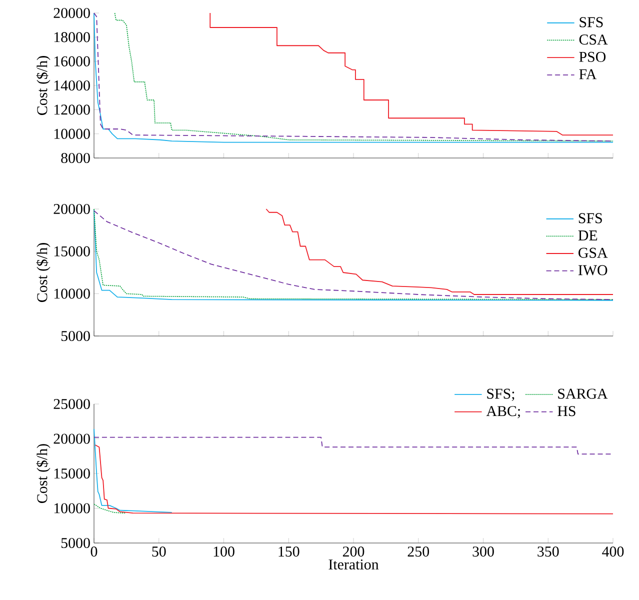 Image resolution: width=639 pixels, height=600 pixels. What do you see at coordinates (353, 551) in the screenshot?
I see `x-tick-label: 200` at bounding box center [353, 551].